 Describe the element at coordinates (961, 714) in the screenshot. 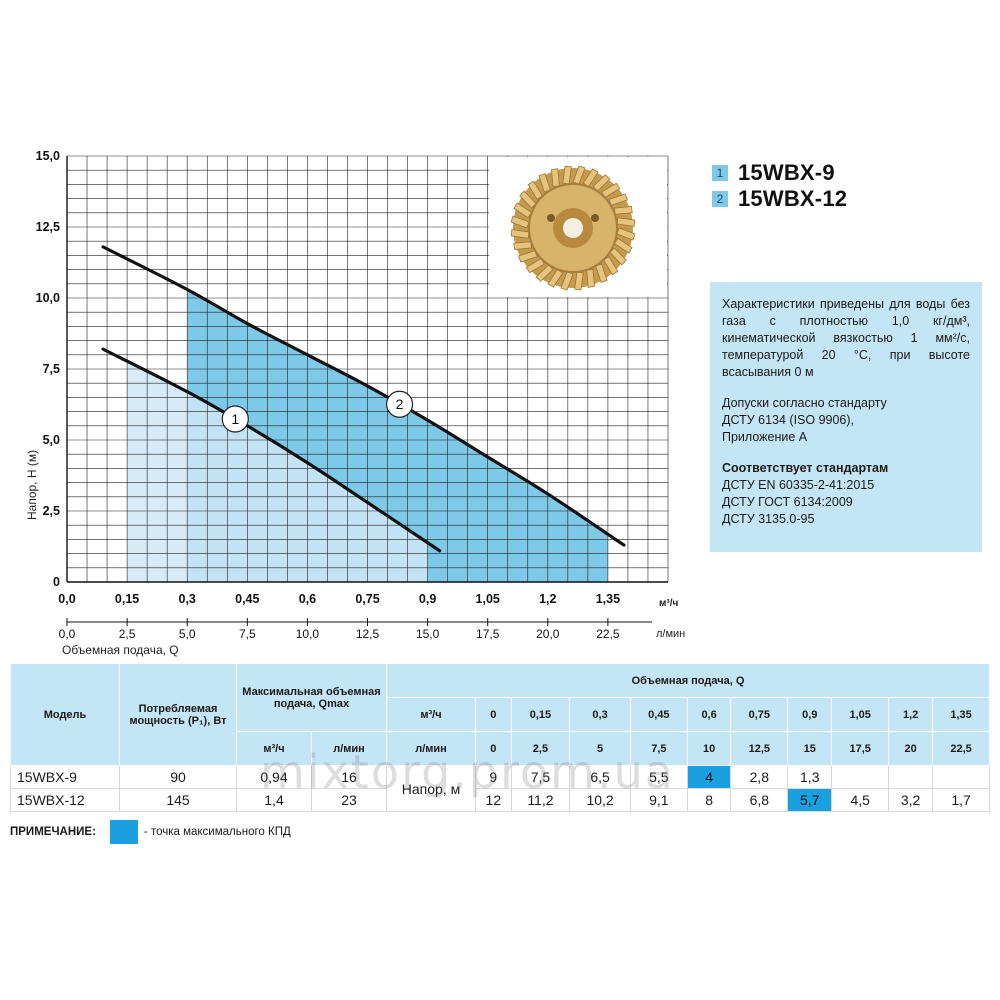

I see `flow-col-m3h: 1,35` at that location.